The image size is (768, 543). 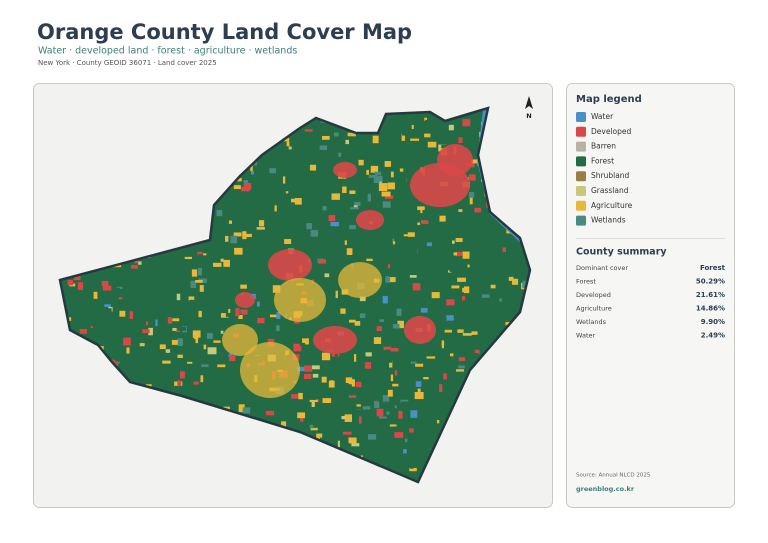 I want to click on legend-label: Barren, so click(x=603, y=146).